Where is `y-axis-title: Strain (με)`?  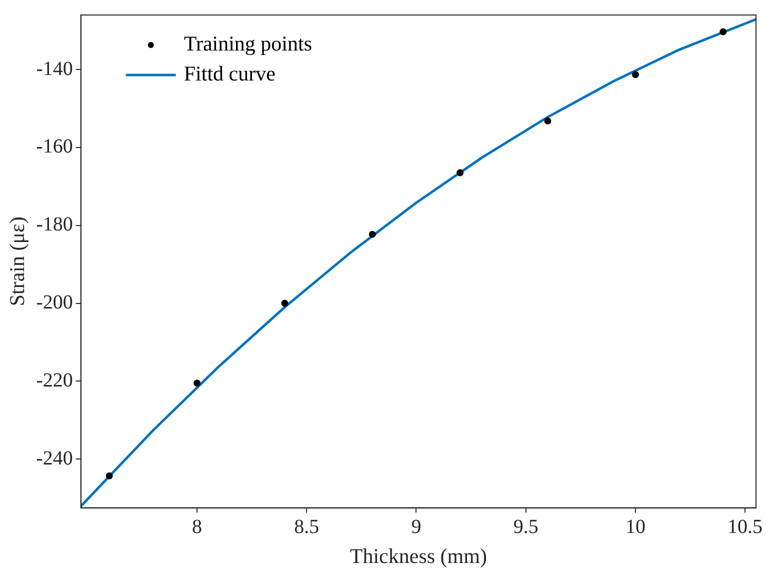 y-axis-title: Strain (με) is located at coordinates (17, 261).